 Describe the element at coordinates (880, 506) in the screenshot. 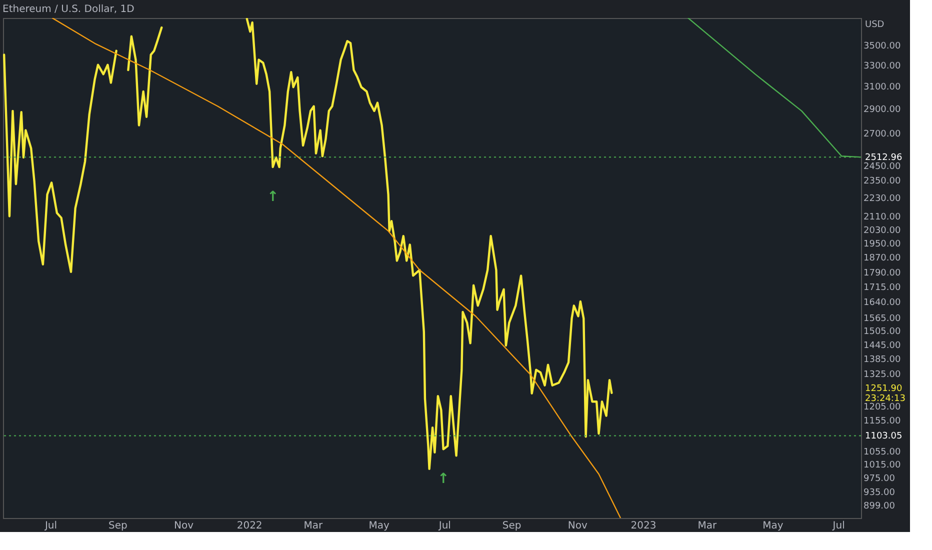

I see `y-tick-label: 899.00` at that location.